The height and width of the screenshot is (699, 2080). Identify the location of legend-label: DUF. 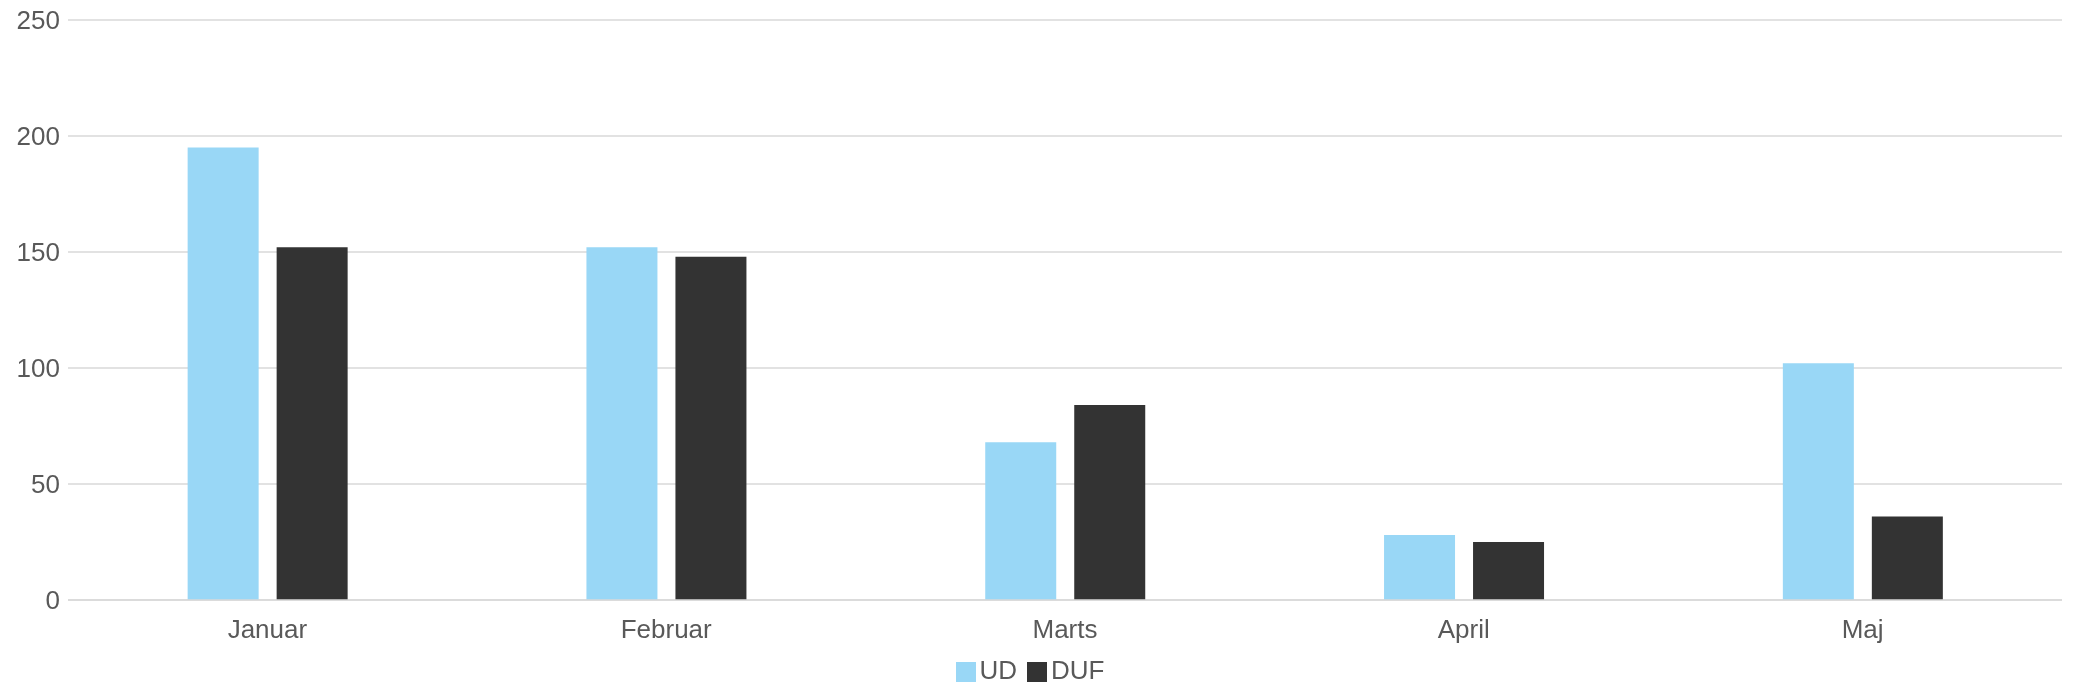
(1078, 670).